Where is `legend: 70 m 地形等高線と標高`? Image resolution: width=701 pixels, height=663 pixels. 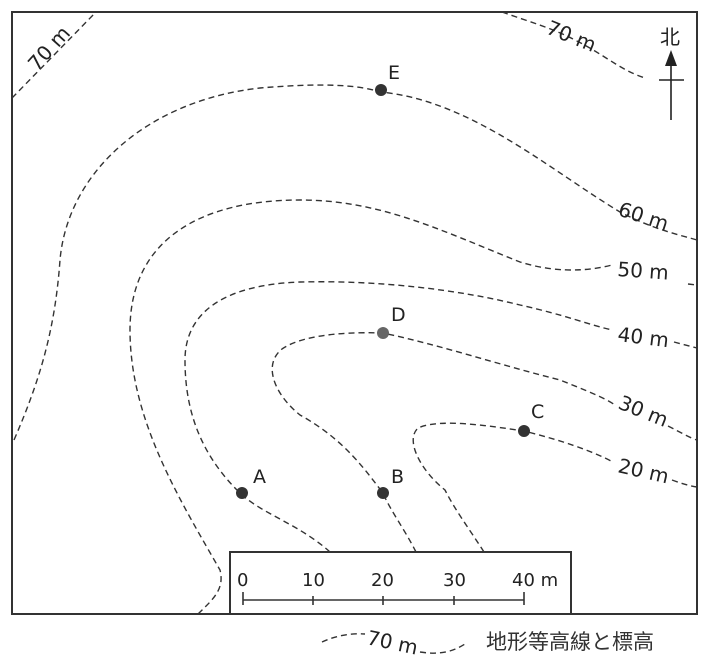 legend: 70 m 地形等高線と標高 is located at coordinates (487, 642).